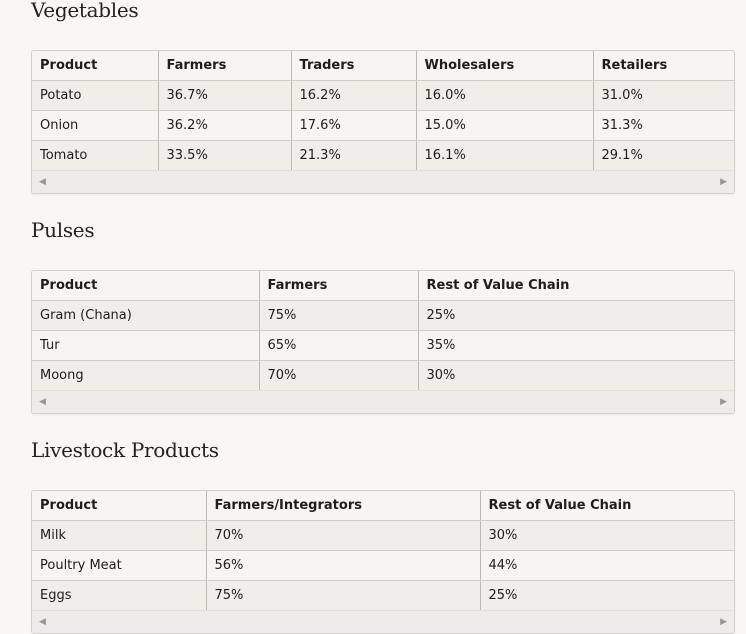 This screenshot has height=634, width=746. I want to click on table-cell: Moong, so click(146, 375).